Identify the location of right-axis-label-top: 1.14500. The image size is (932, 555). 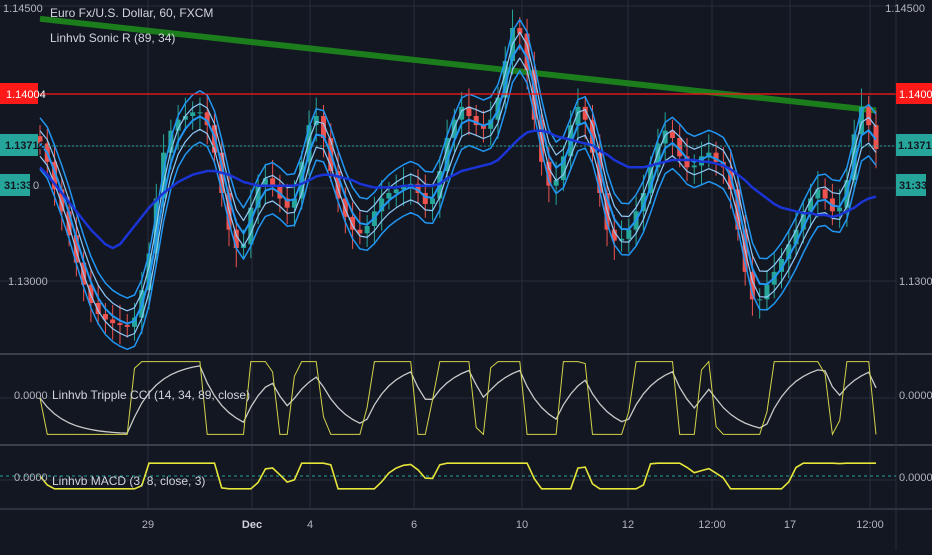
(905, 9).